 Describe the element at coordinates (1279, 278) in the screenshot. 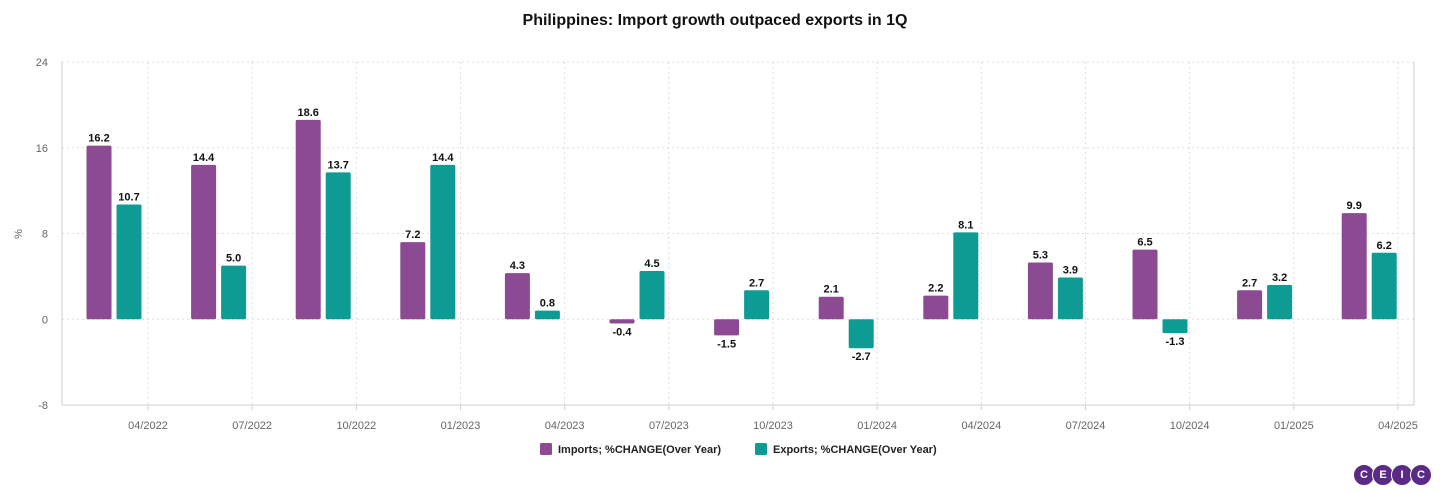

I see `exports-value-label: 3.2` at that location.